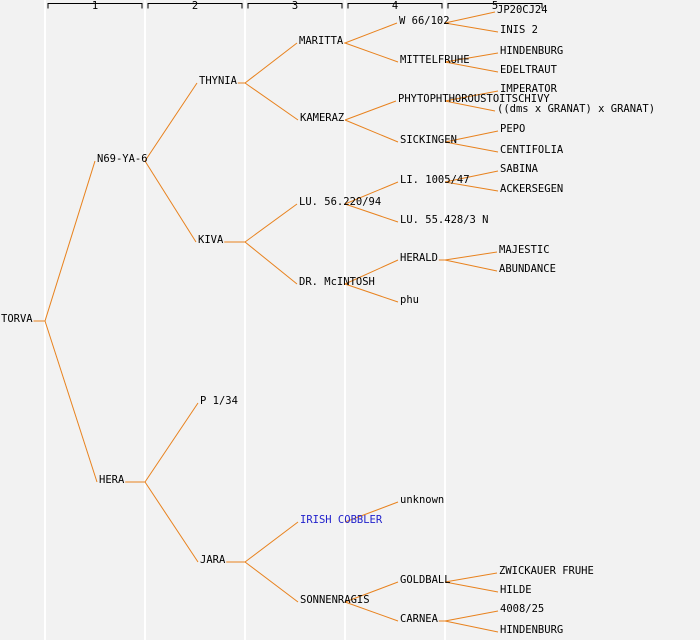  Describe the element at coordinates (322, 118) in the screenshot. I see `pedigree-node-kameraz: KAMERAZ` at that location.